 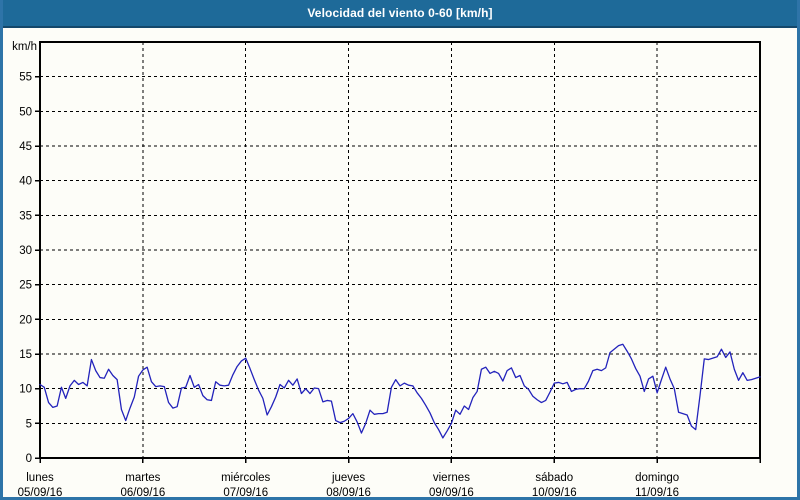 What do you see at coordinates (40, 478) in the screenshot?
I see `day-name-label: lunes` at bounding box center [40, 478].